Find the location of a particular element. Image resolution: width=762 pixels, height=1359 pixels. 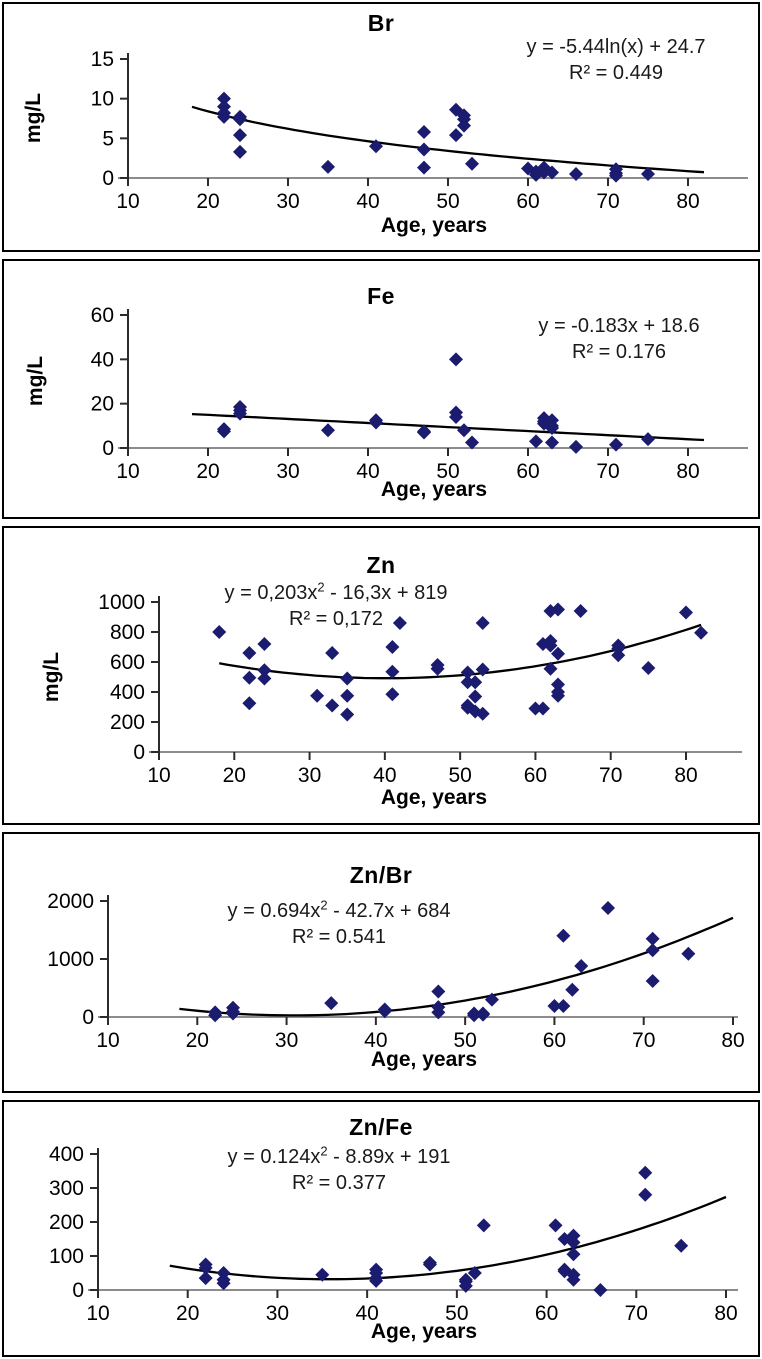

r-squared-label: R² = 0,172 is located at coordinates (336, 619).